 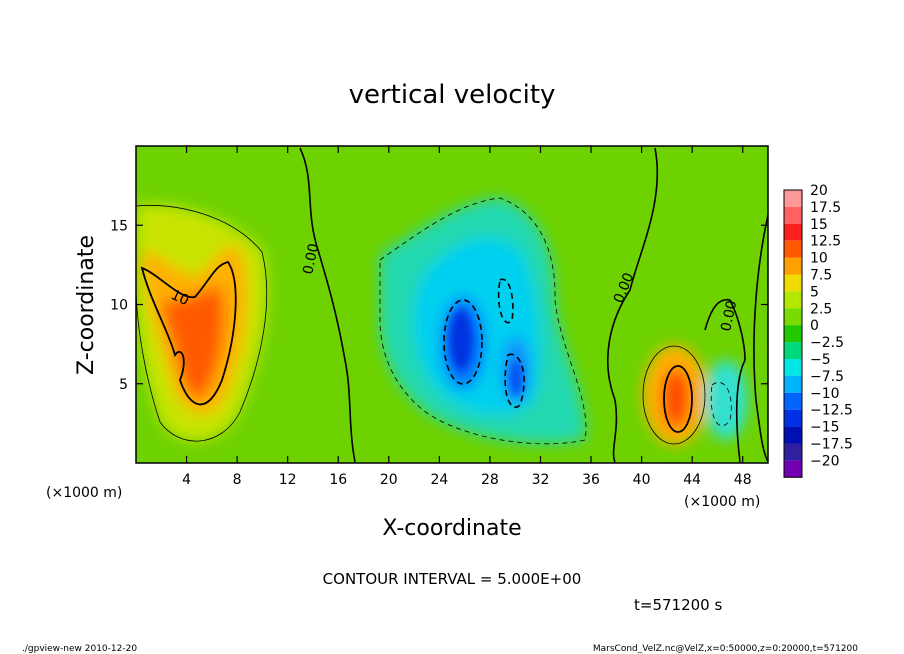 I want to click on updraft-east-core, so click(x=676, y=398).